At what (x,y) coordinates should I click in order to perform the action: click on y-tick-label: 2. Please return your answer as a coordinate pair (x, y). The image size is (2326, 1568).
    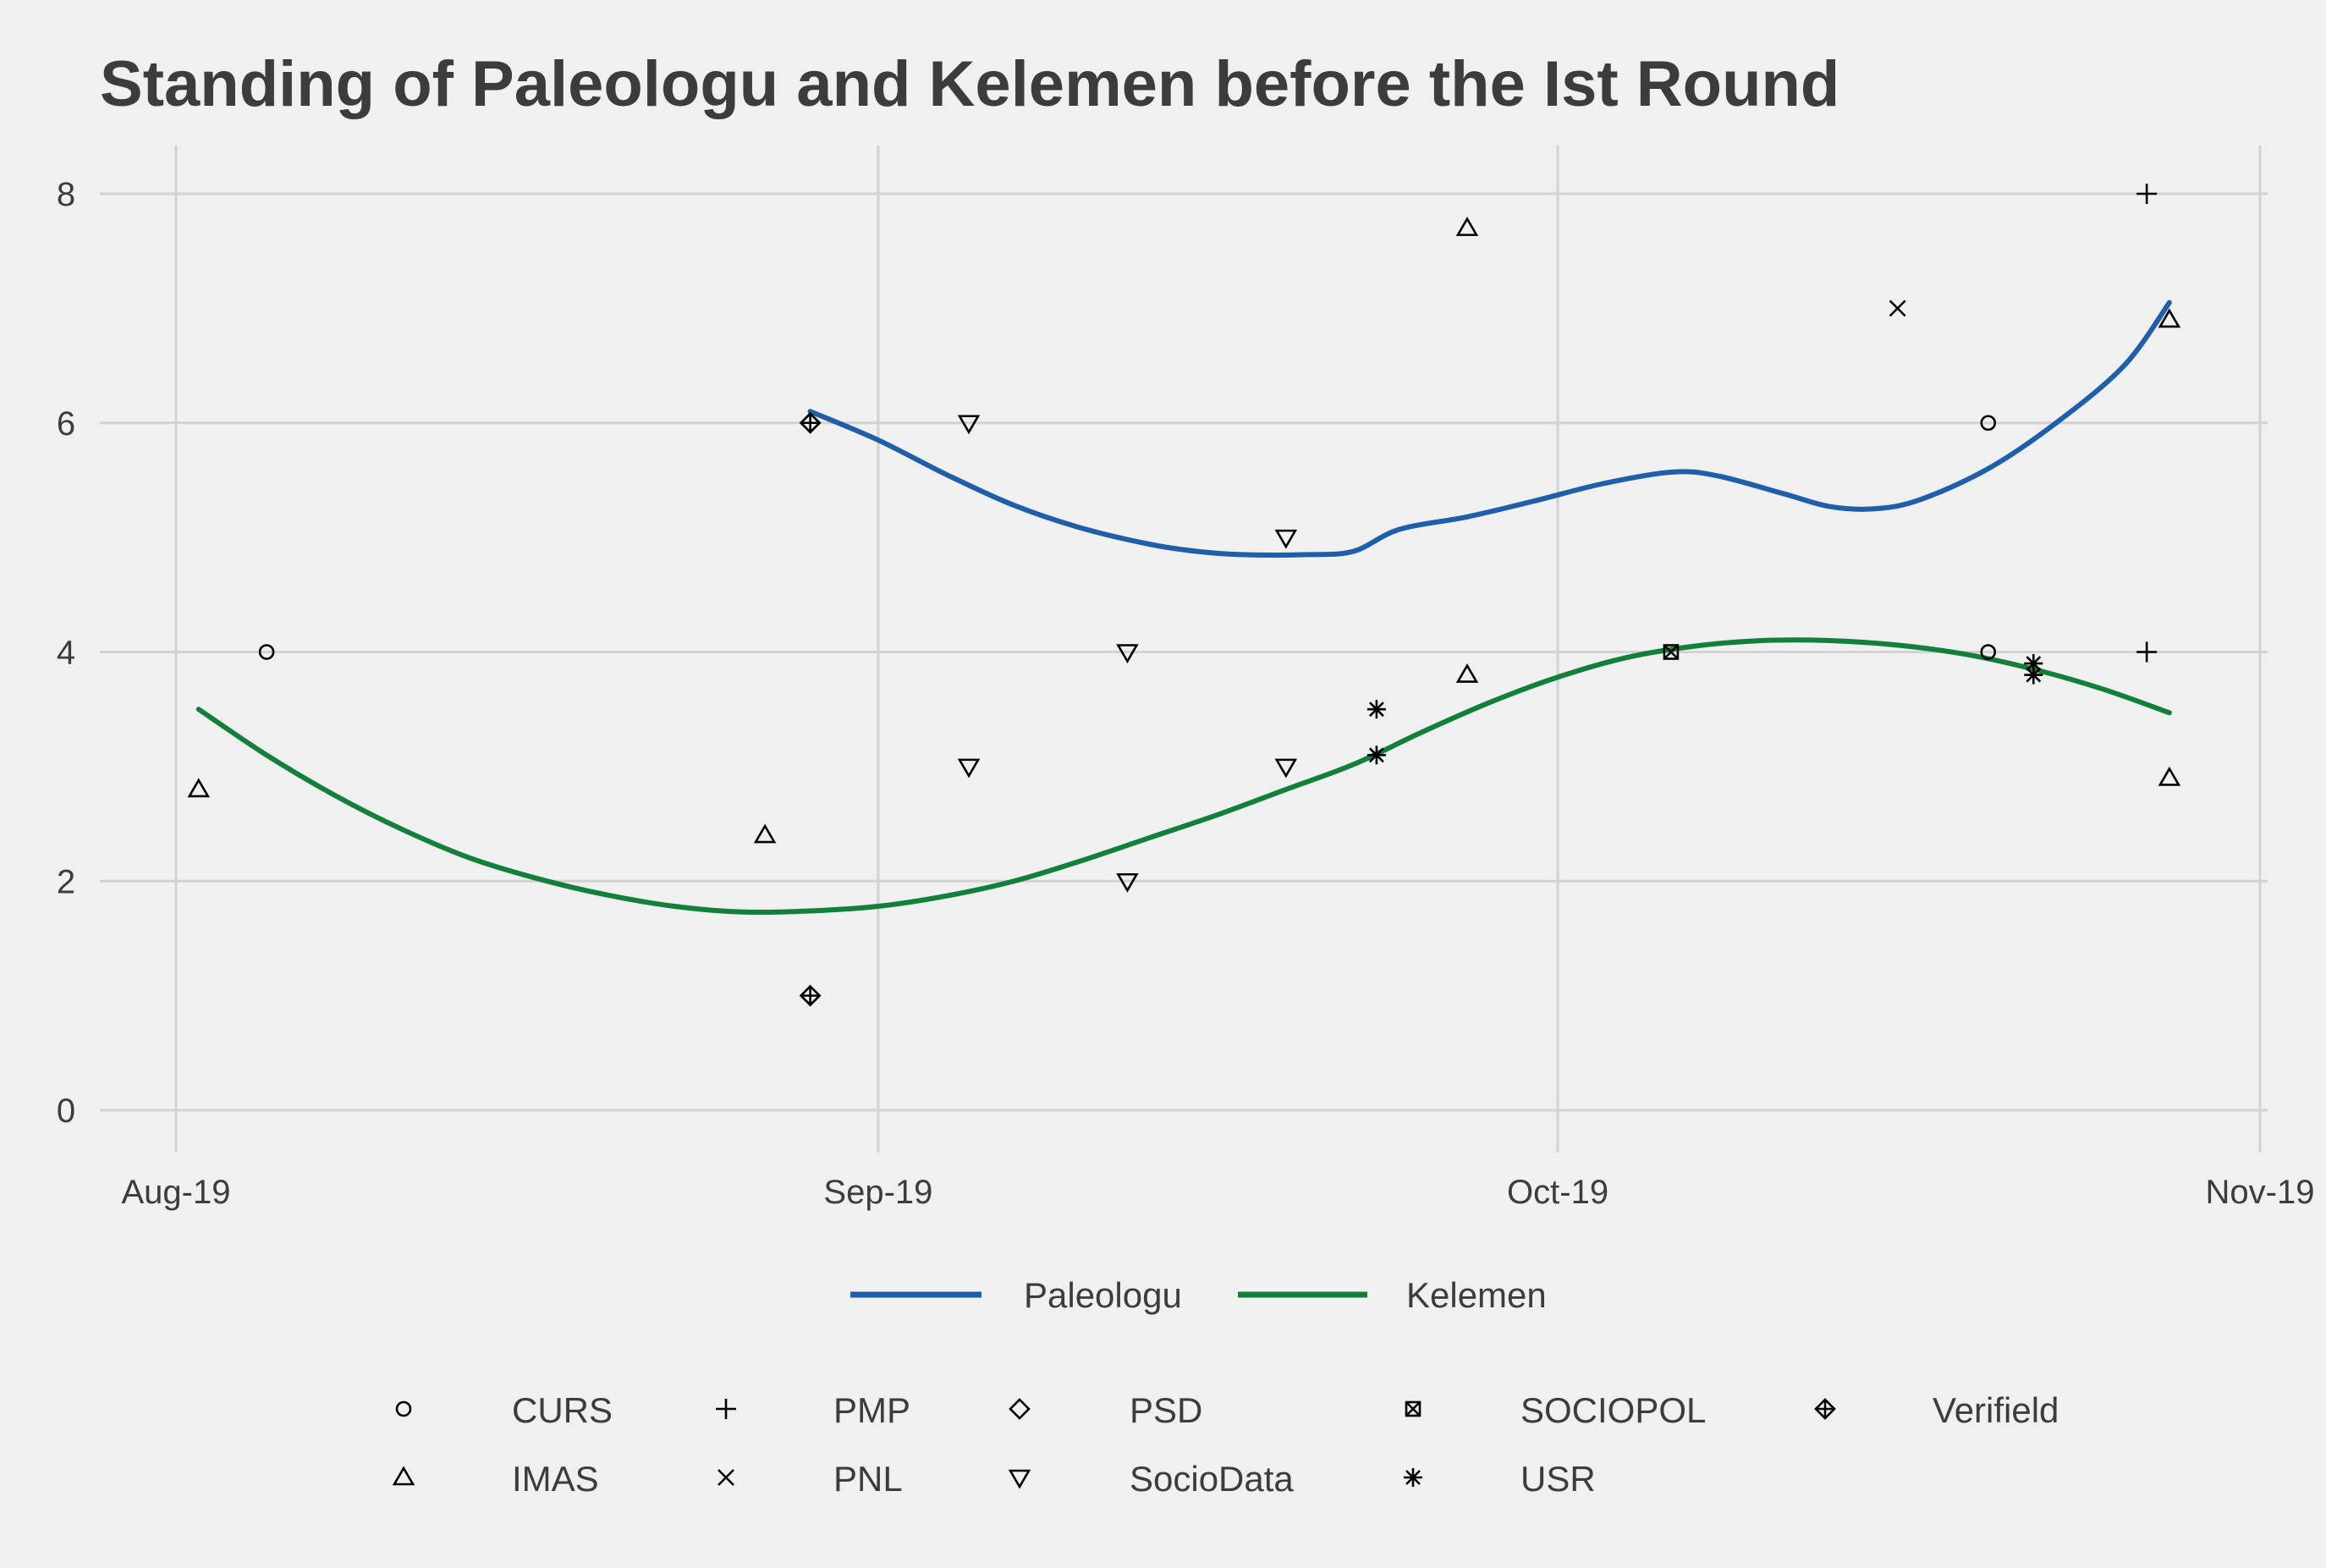
    Looking at the image, I should click on (66, 882).